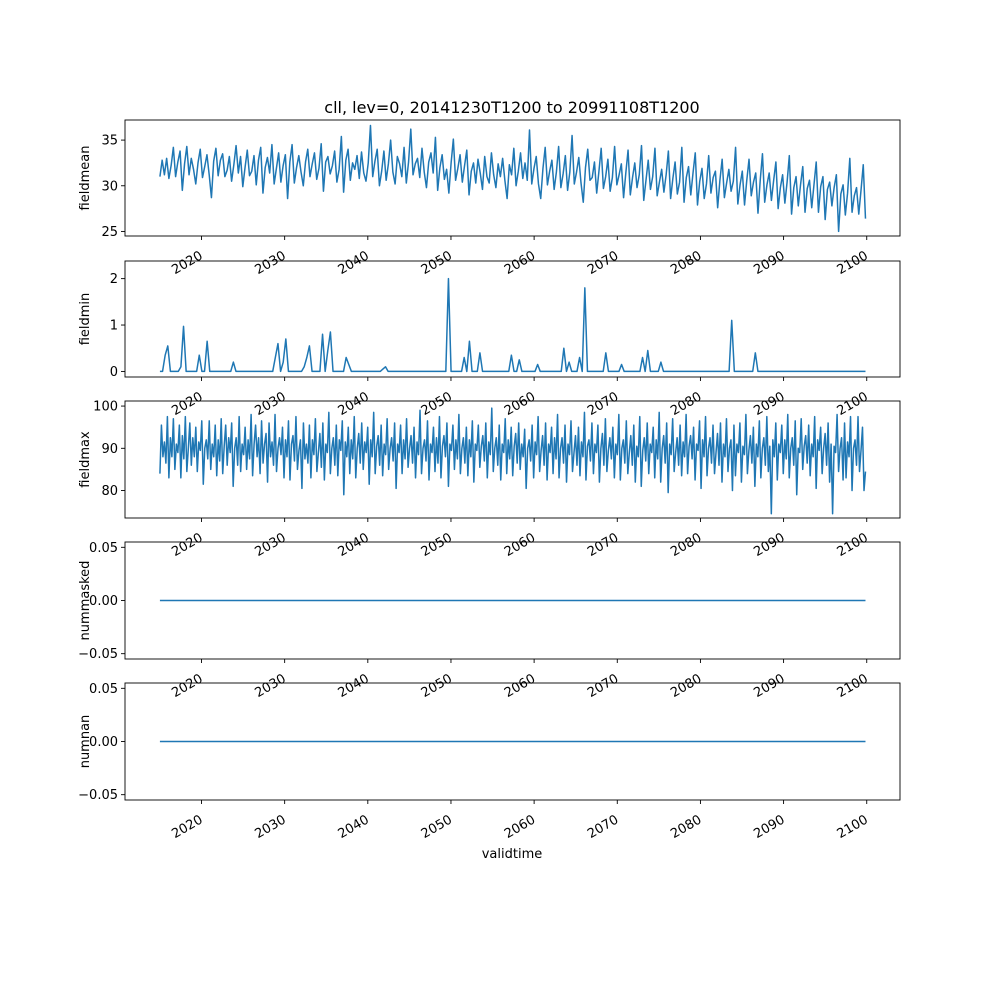 This screenshot has height=1000, width=1000. I want to click on y-tick-label: 90, so click(109, 449).